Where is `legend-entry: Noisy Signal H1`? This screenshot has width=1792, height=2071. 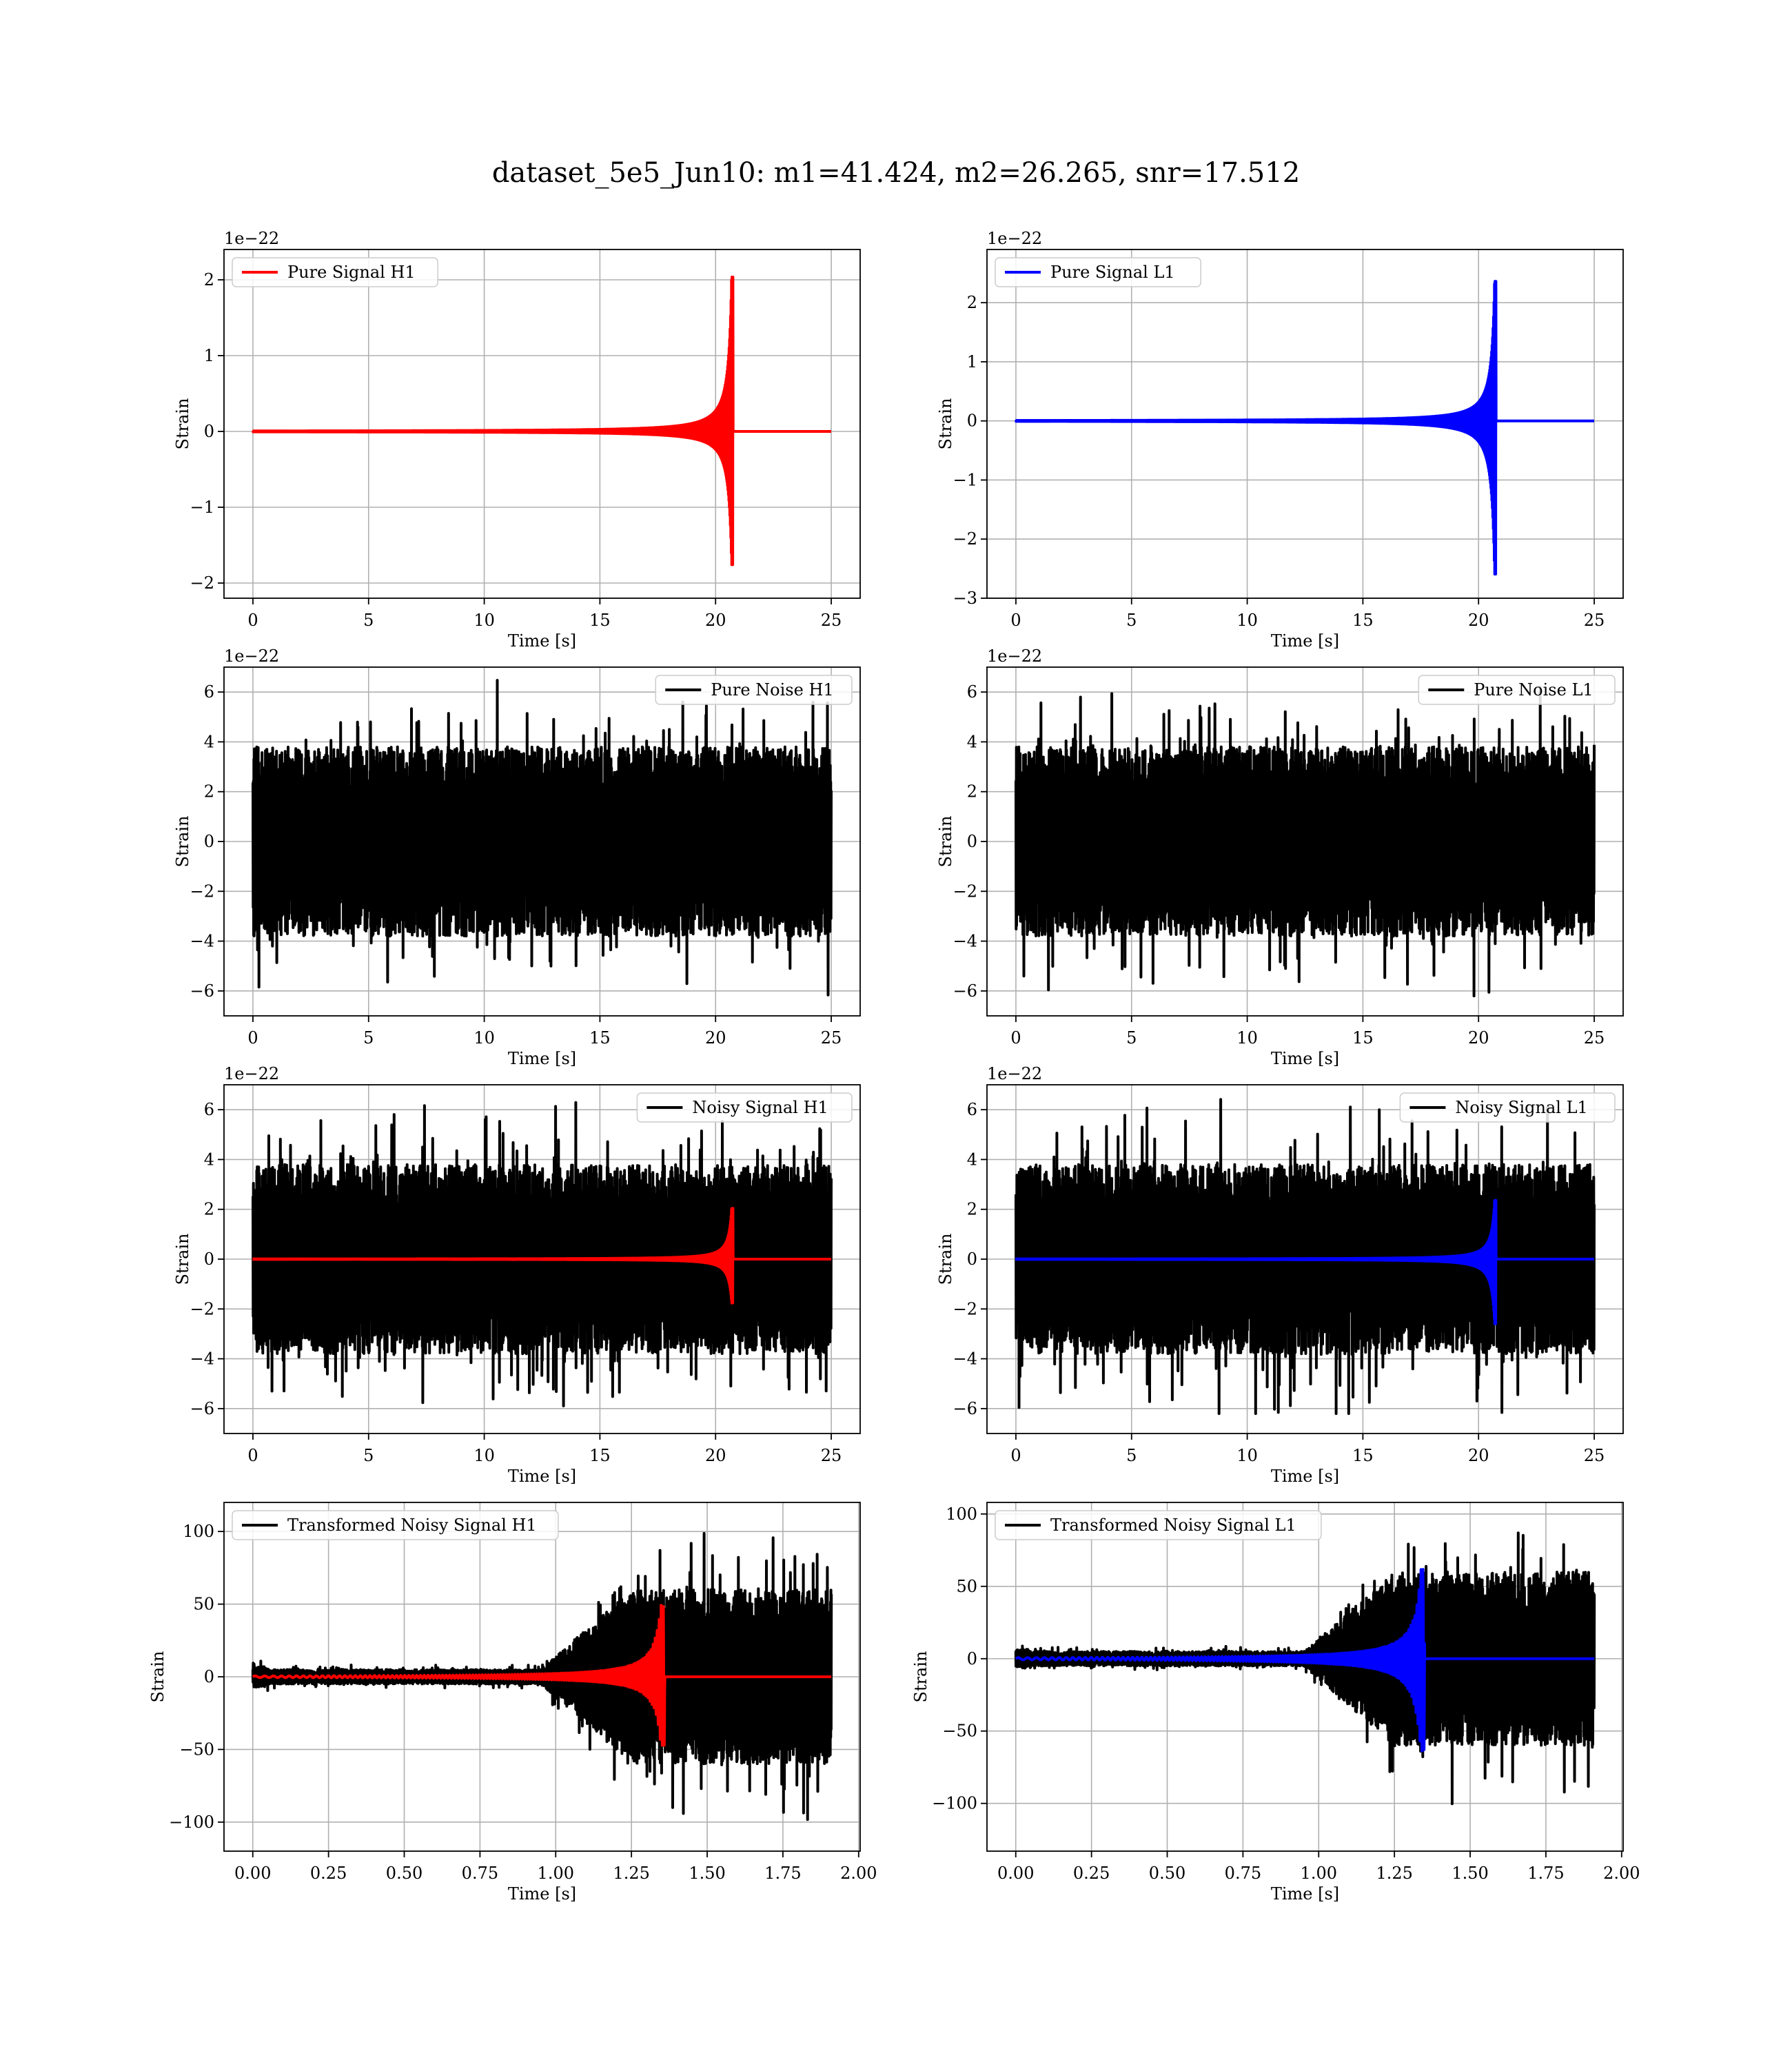 legend-entry: Noisy Signal H1 is located at coordinates (760, 1107).